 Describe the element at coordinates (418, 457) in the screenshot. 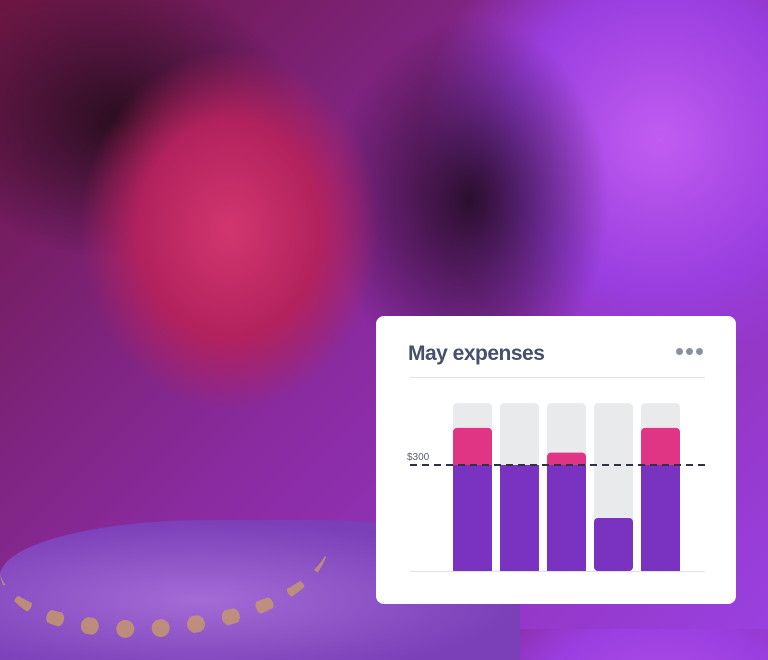

I see `reference-line-label: $300` at that location.